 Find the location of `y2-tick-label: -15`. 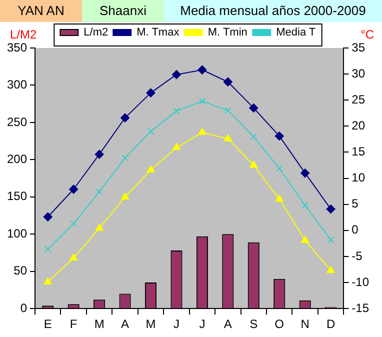

y2-tick-label: -15 is located at coordinates (361, 307).